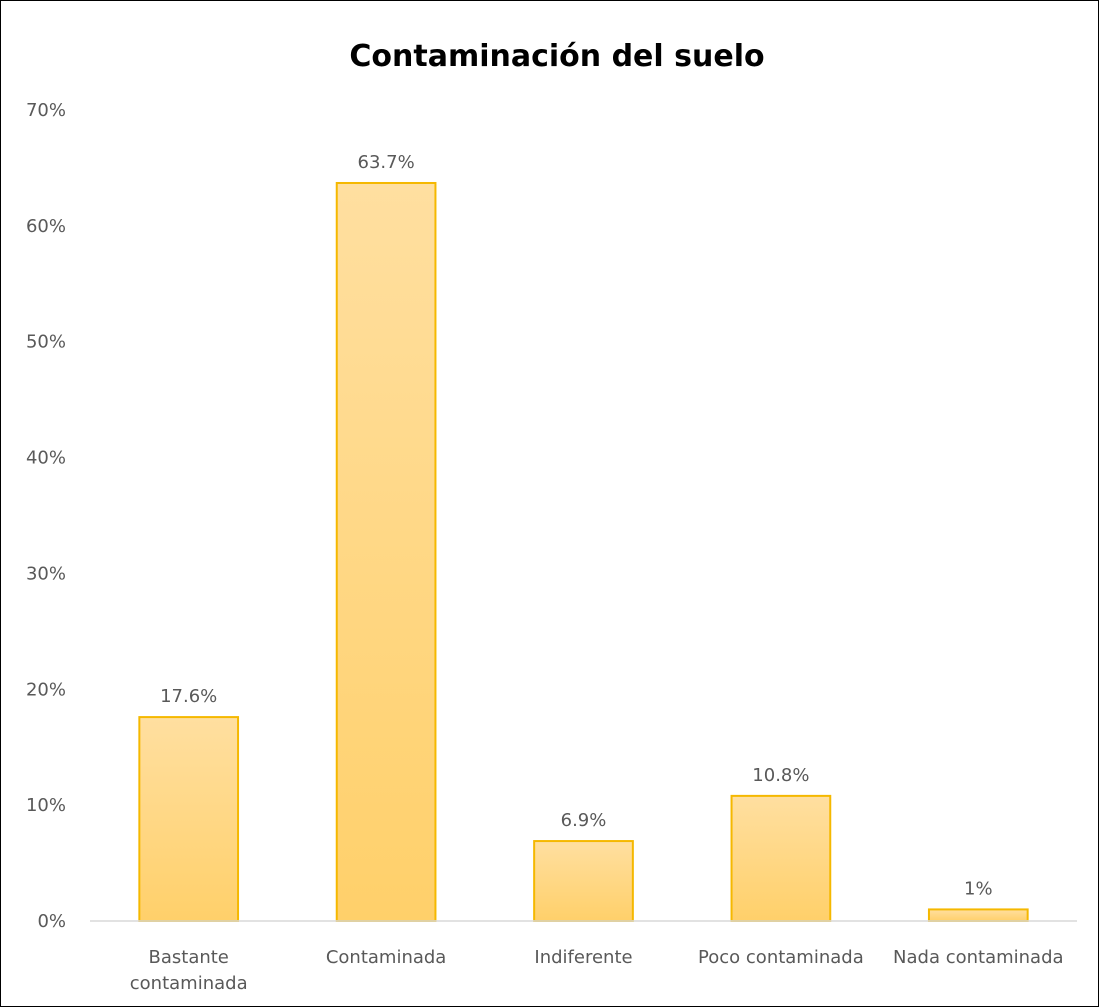 The height and width of the screenshot is (1007, 1099). What do you see at coordinates (46, 226) in the screenshot?
I see `y-tick-label: 60%` at bounding box center [46, 226].